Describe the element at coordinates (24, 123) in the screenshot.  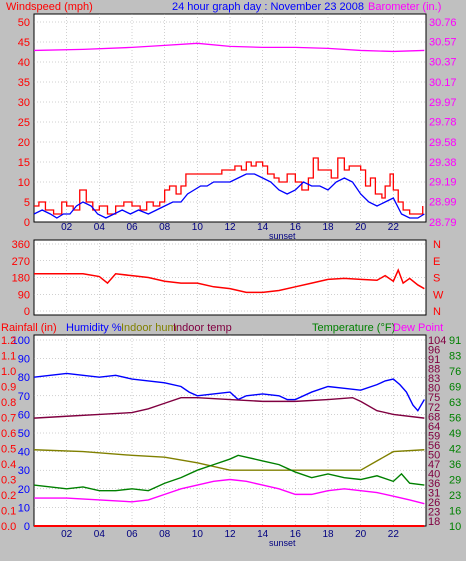
I see `windspeed-tick-label: 25` at that location.